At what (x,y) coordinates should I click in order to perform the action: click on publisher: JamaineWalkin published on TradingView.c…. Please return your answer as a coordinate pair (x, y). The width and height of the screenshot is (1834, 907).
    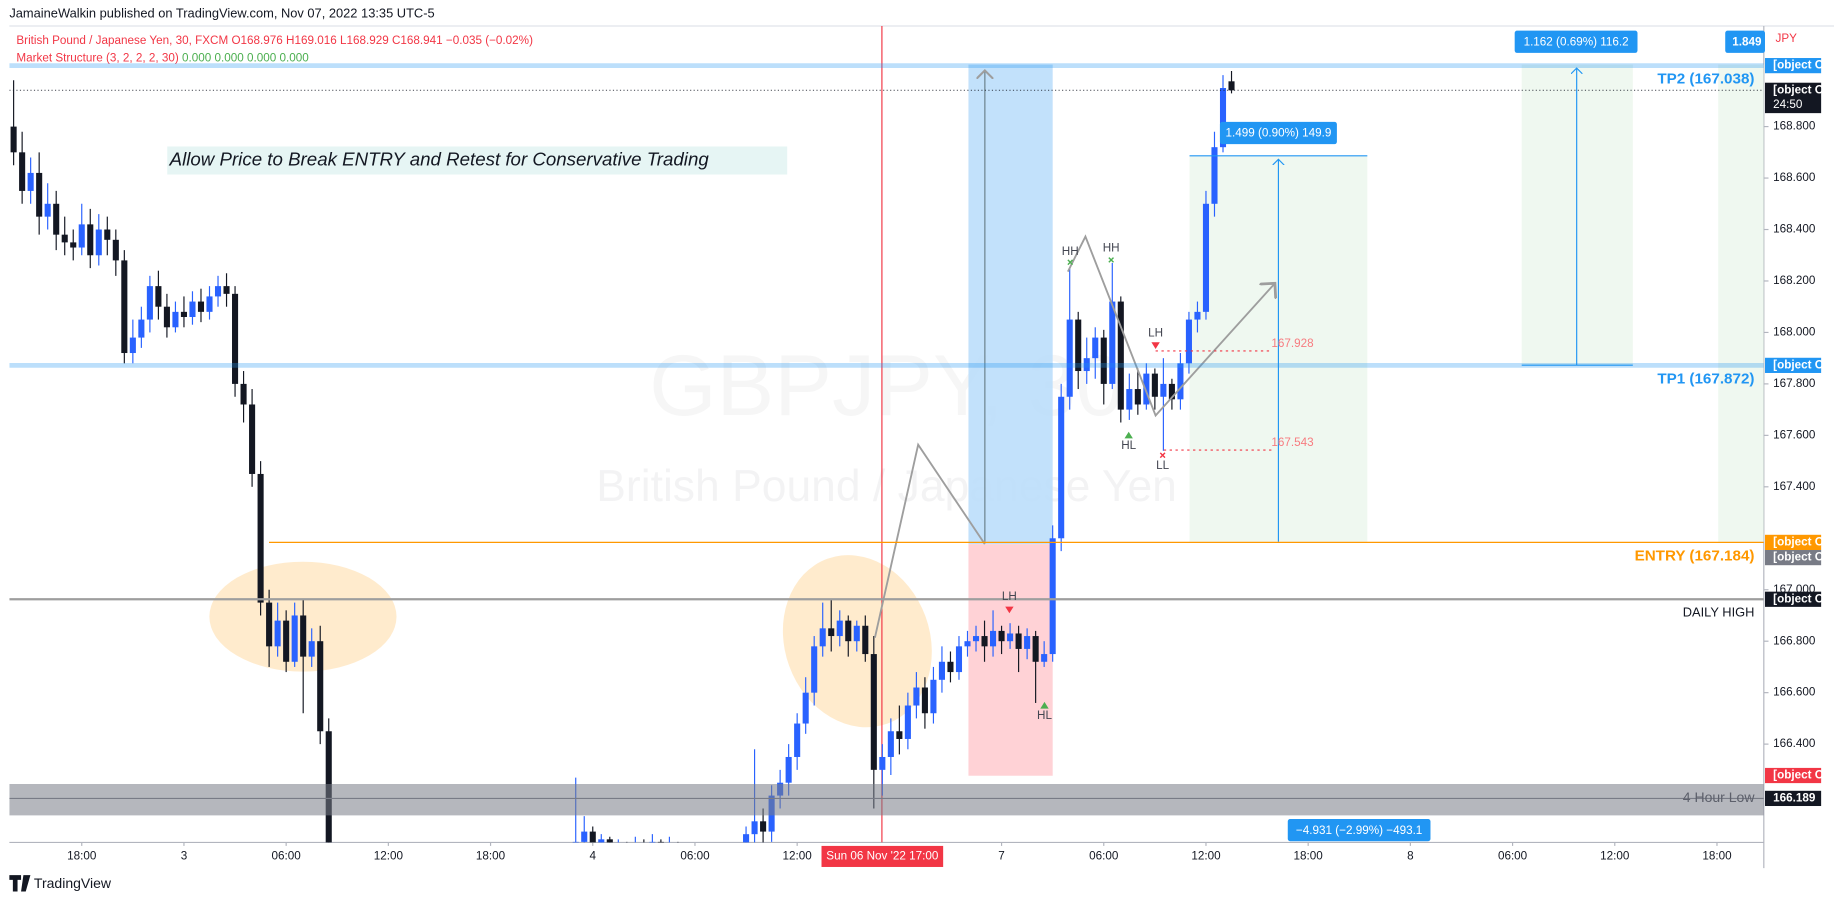
    Looking at the image, I should click on (221, 13).